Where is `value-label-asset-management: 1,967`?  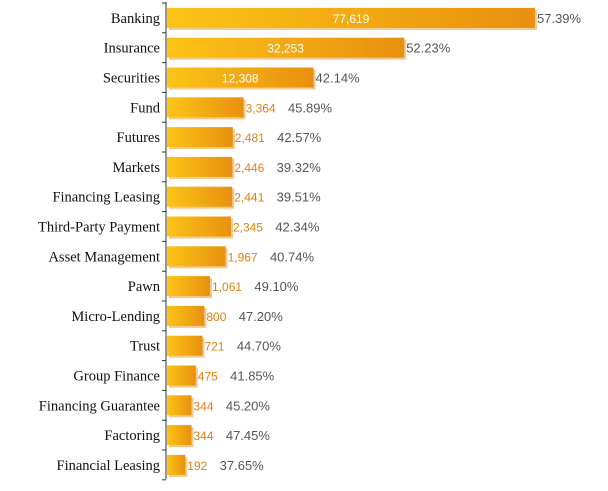 value-label-asset-management: 1,967 is located at coordinates (243, 257).